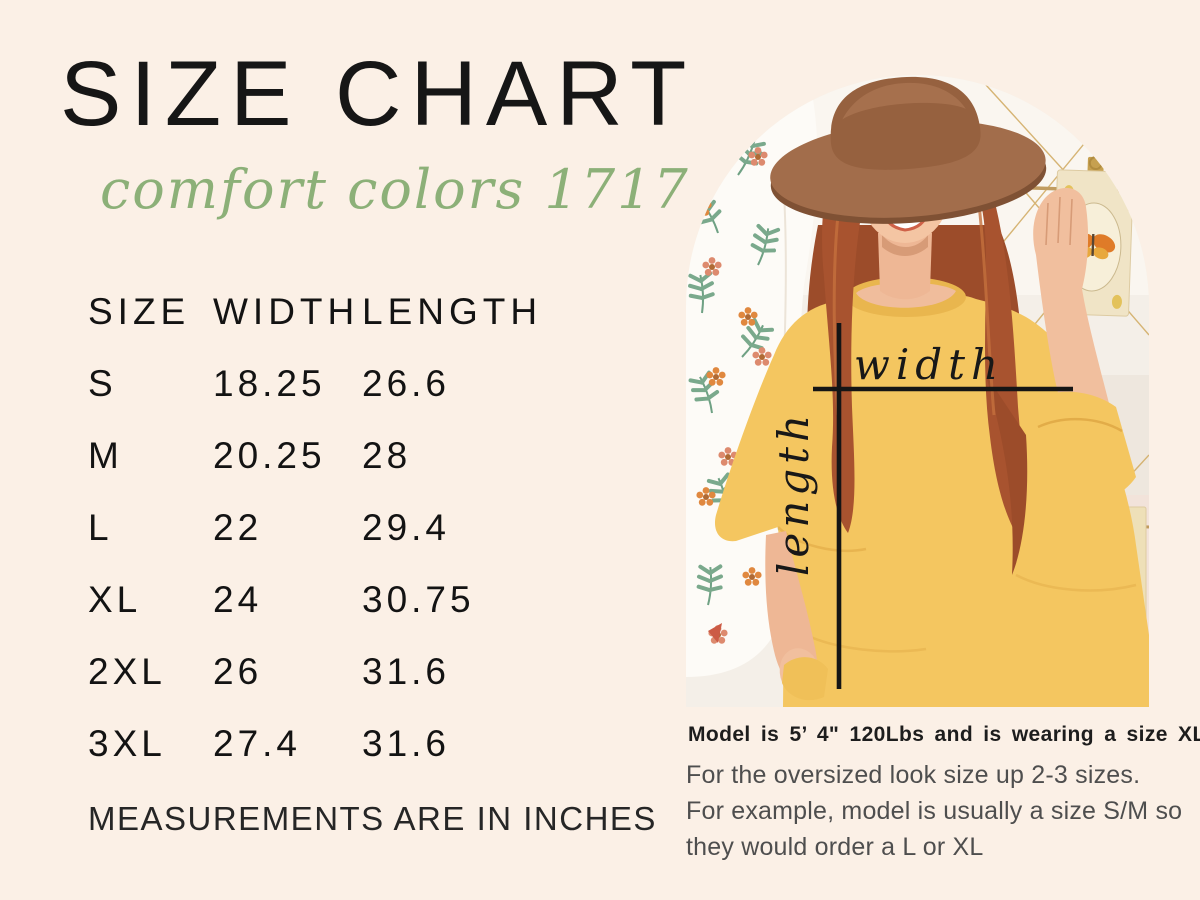 The image size is (1200, 900). What do you see at coordinates (269, 383) in the screenshot?
I see `width-value: 18.25` at bounding box center [269, 383].